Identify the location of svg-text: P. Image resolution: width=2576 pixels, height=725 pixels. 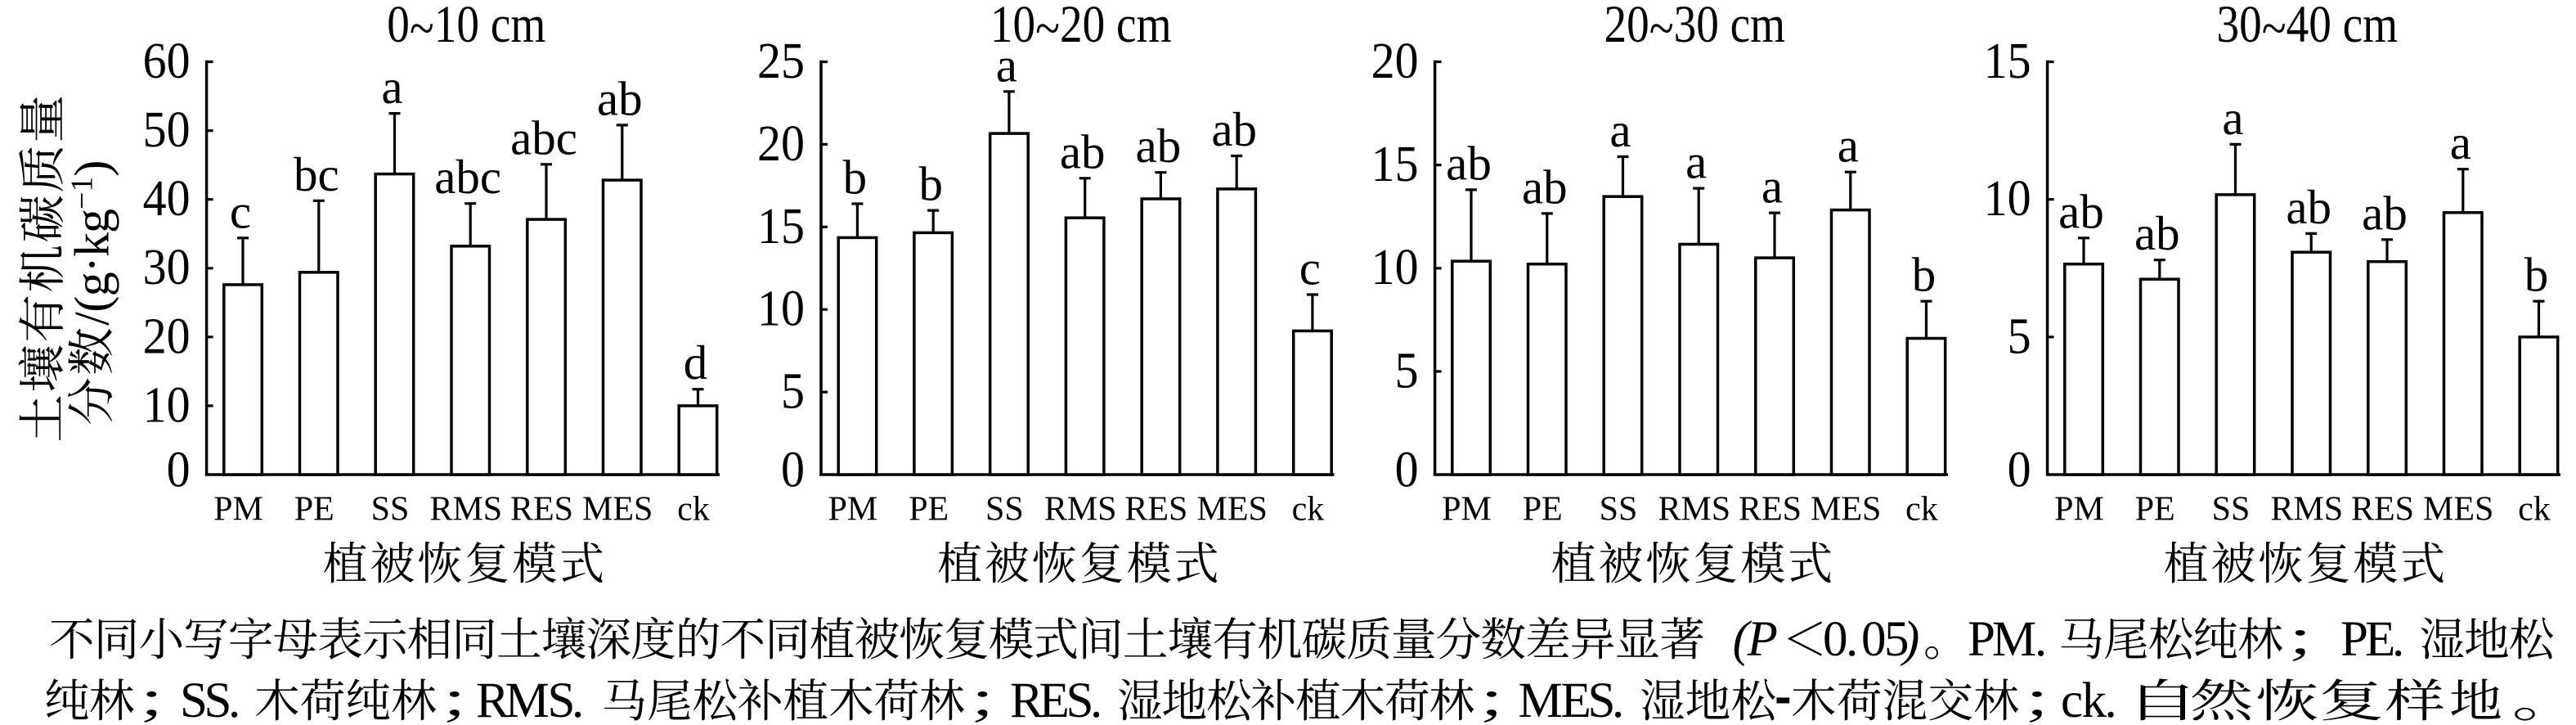
(1762, 639).